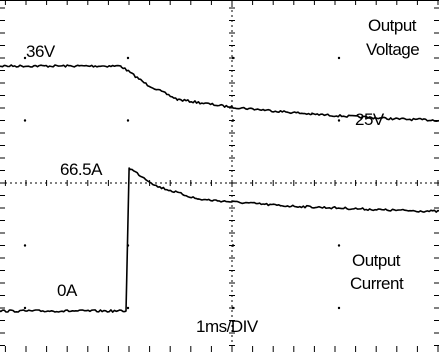 This screenshot has height=352, width=439. What do you see at coordinates (392, 49) in the screenshot?
I see `voltage-name-line2: Voltage` at bounding box center [392, 49].